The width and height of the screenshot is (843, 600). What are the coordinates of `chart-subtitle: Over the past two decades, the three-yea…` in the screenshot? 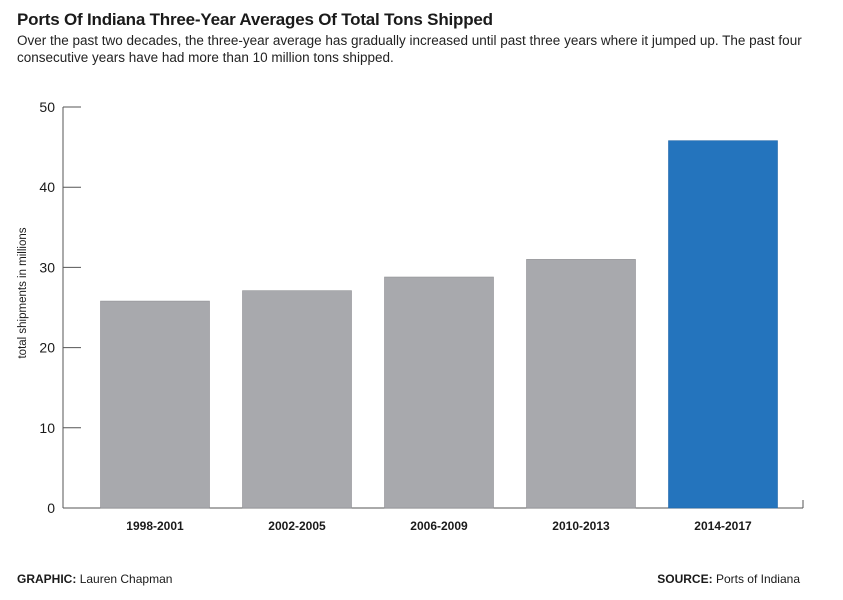 It's located at (409, 49).